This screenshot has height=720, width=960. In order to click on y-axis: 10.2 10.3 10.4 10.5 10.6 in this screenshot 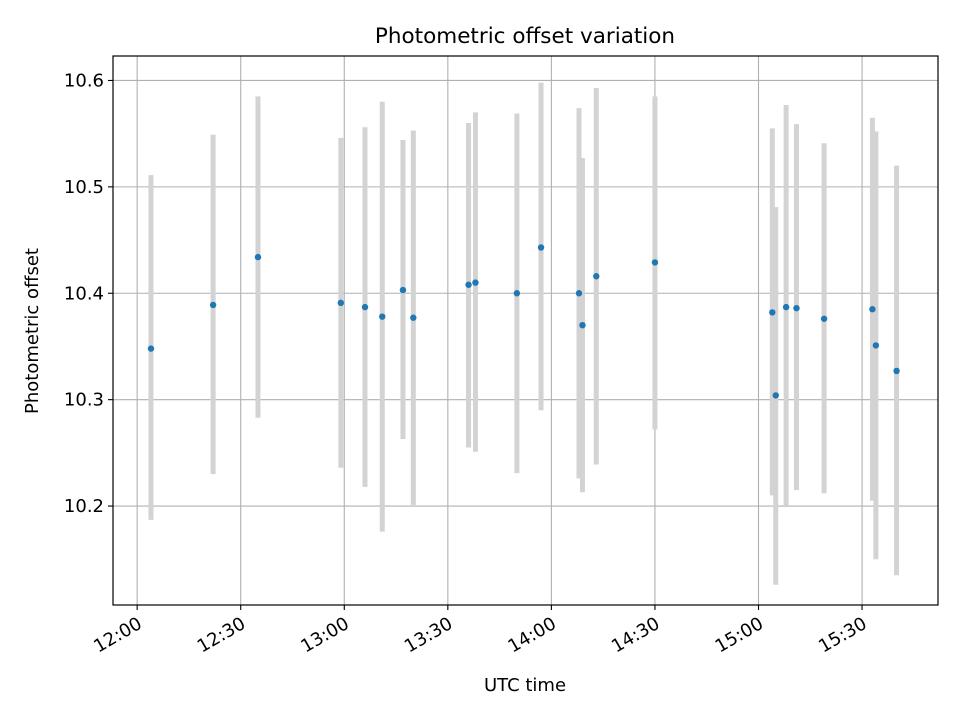, I will do `click(88, 293)`.